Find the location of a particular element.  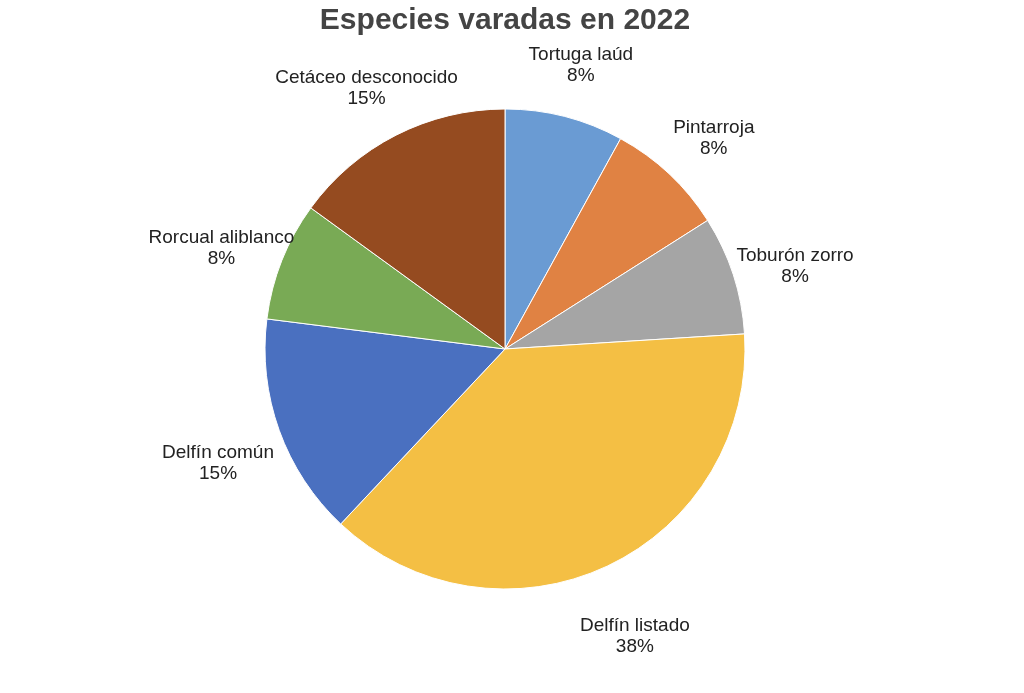

data-label: 38% is located at coordinates (634, 645).